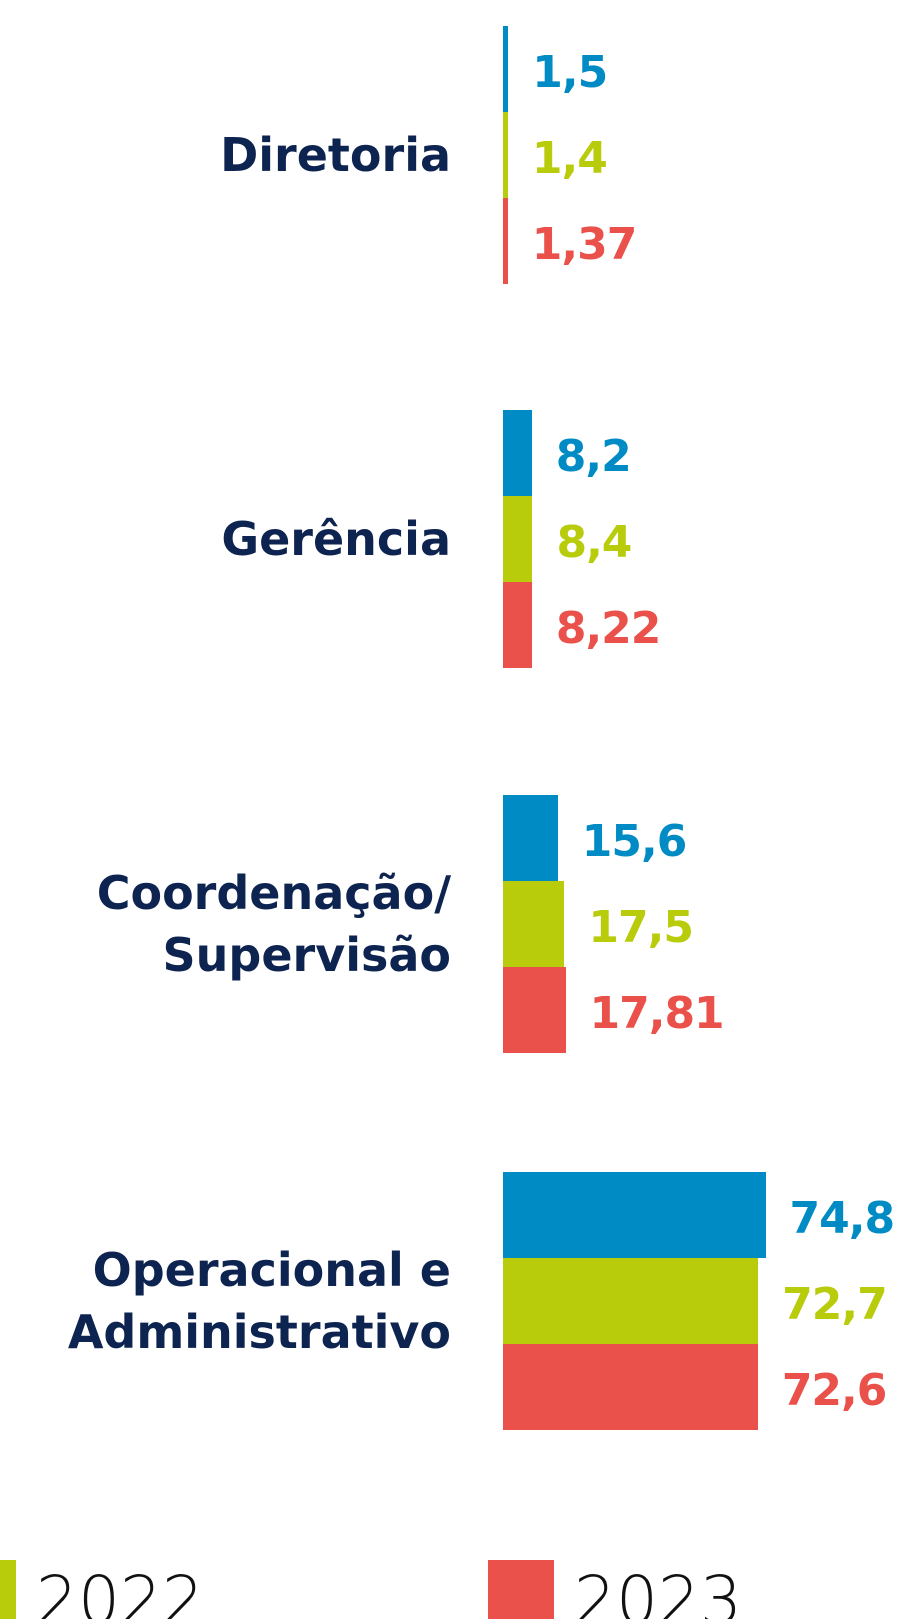 This screenshot has width=913, height=1619. I want to click on value-label: 8,22, so click(608, 628).